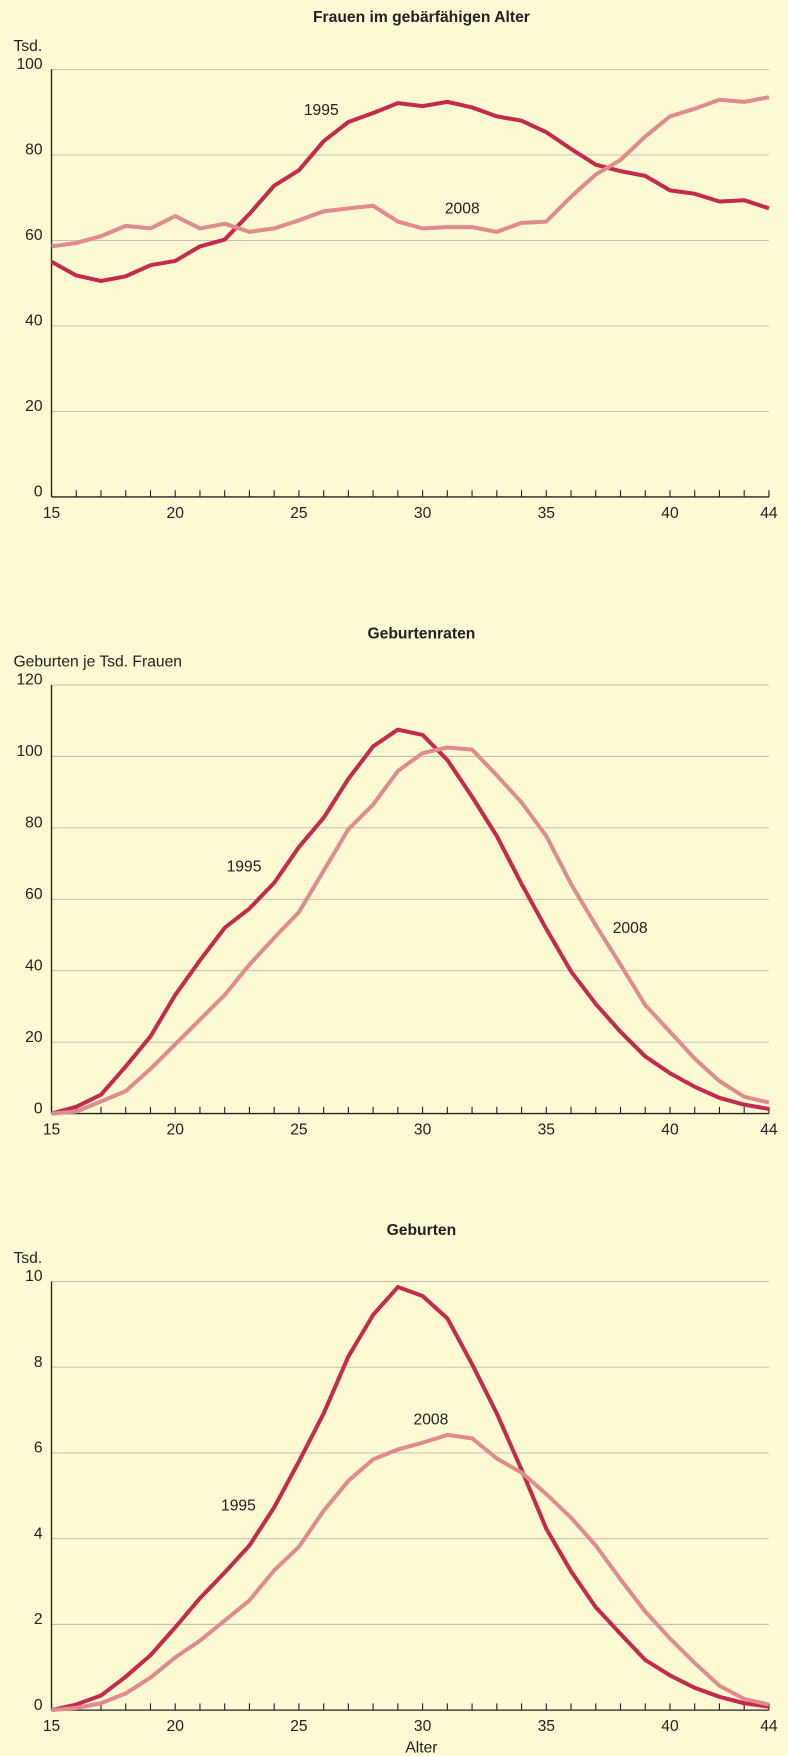 The height and width of the screenshot is (1756, 788). I want to click on x-axis-label: Alter, so click(421, 1747).